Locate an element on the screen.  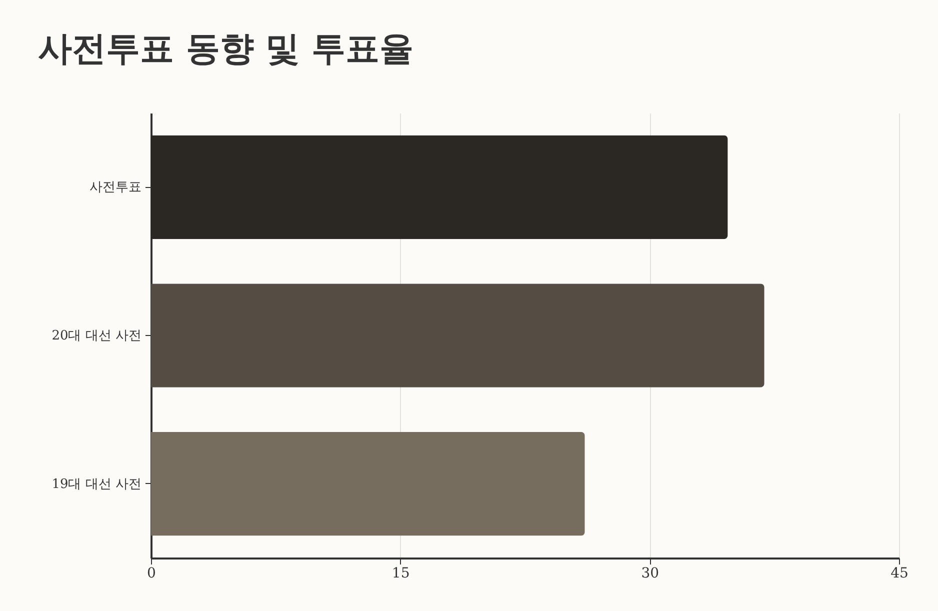
y-tick-label: 사전투표 is located at coordinates (116, 188).